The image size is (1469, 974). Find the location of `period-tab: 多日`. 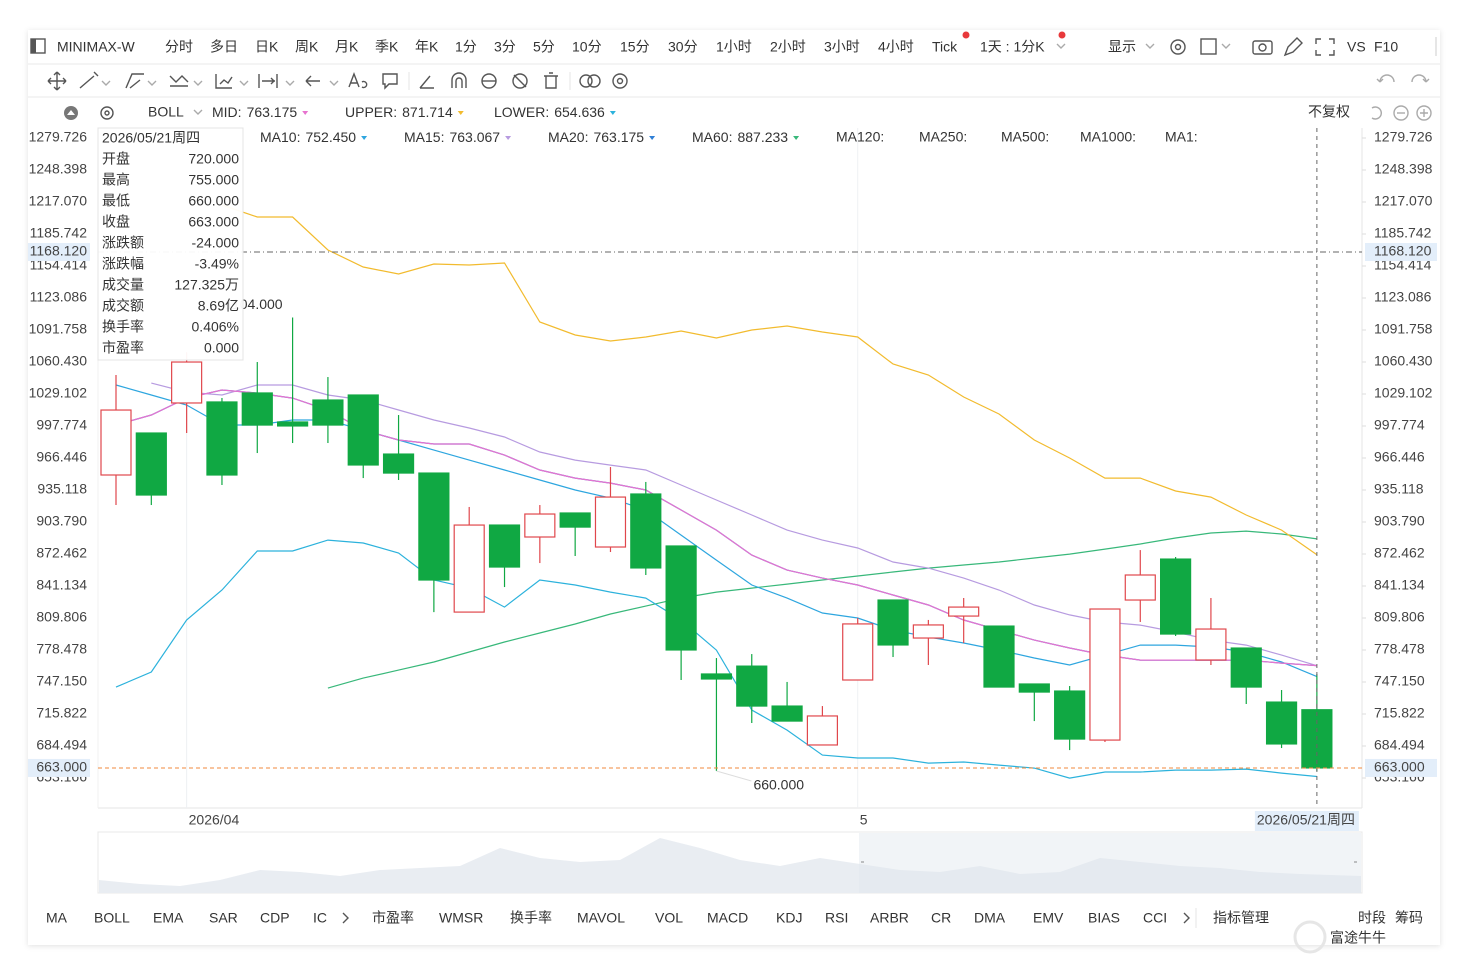

period-tab: 多日 is located at coordinates (224, 47).